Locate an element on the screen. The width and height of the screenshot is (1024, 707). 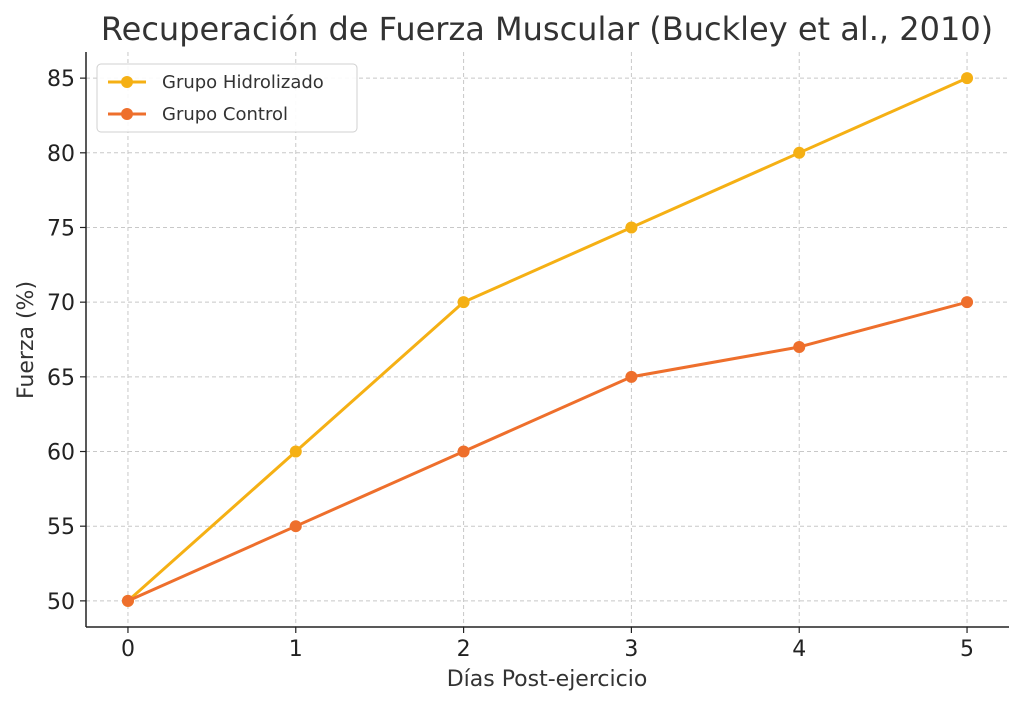
legend-label: Grupo Hidrolizado is located at coordinates (243, 82).